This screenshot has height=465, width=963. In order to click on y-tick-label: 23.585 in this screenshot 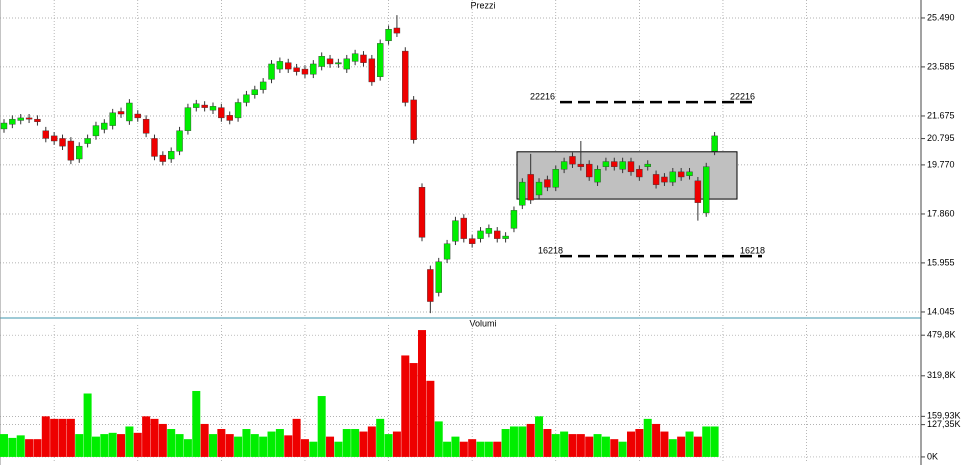, I will do `click(941, 66)`.